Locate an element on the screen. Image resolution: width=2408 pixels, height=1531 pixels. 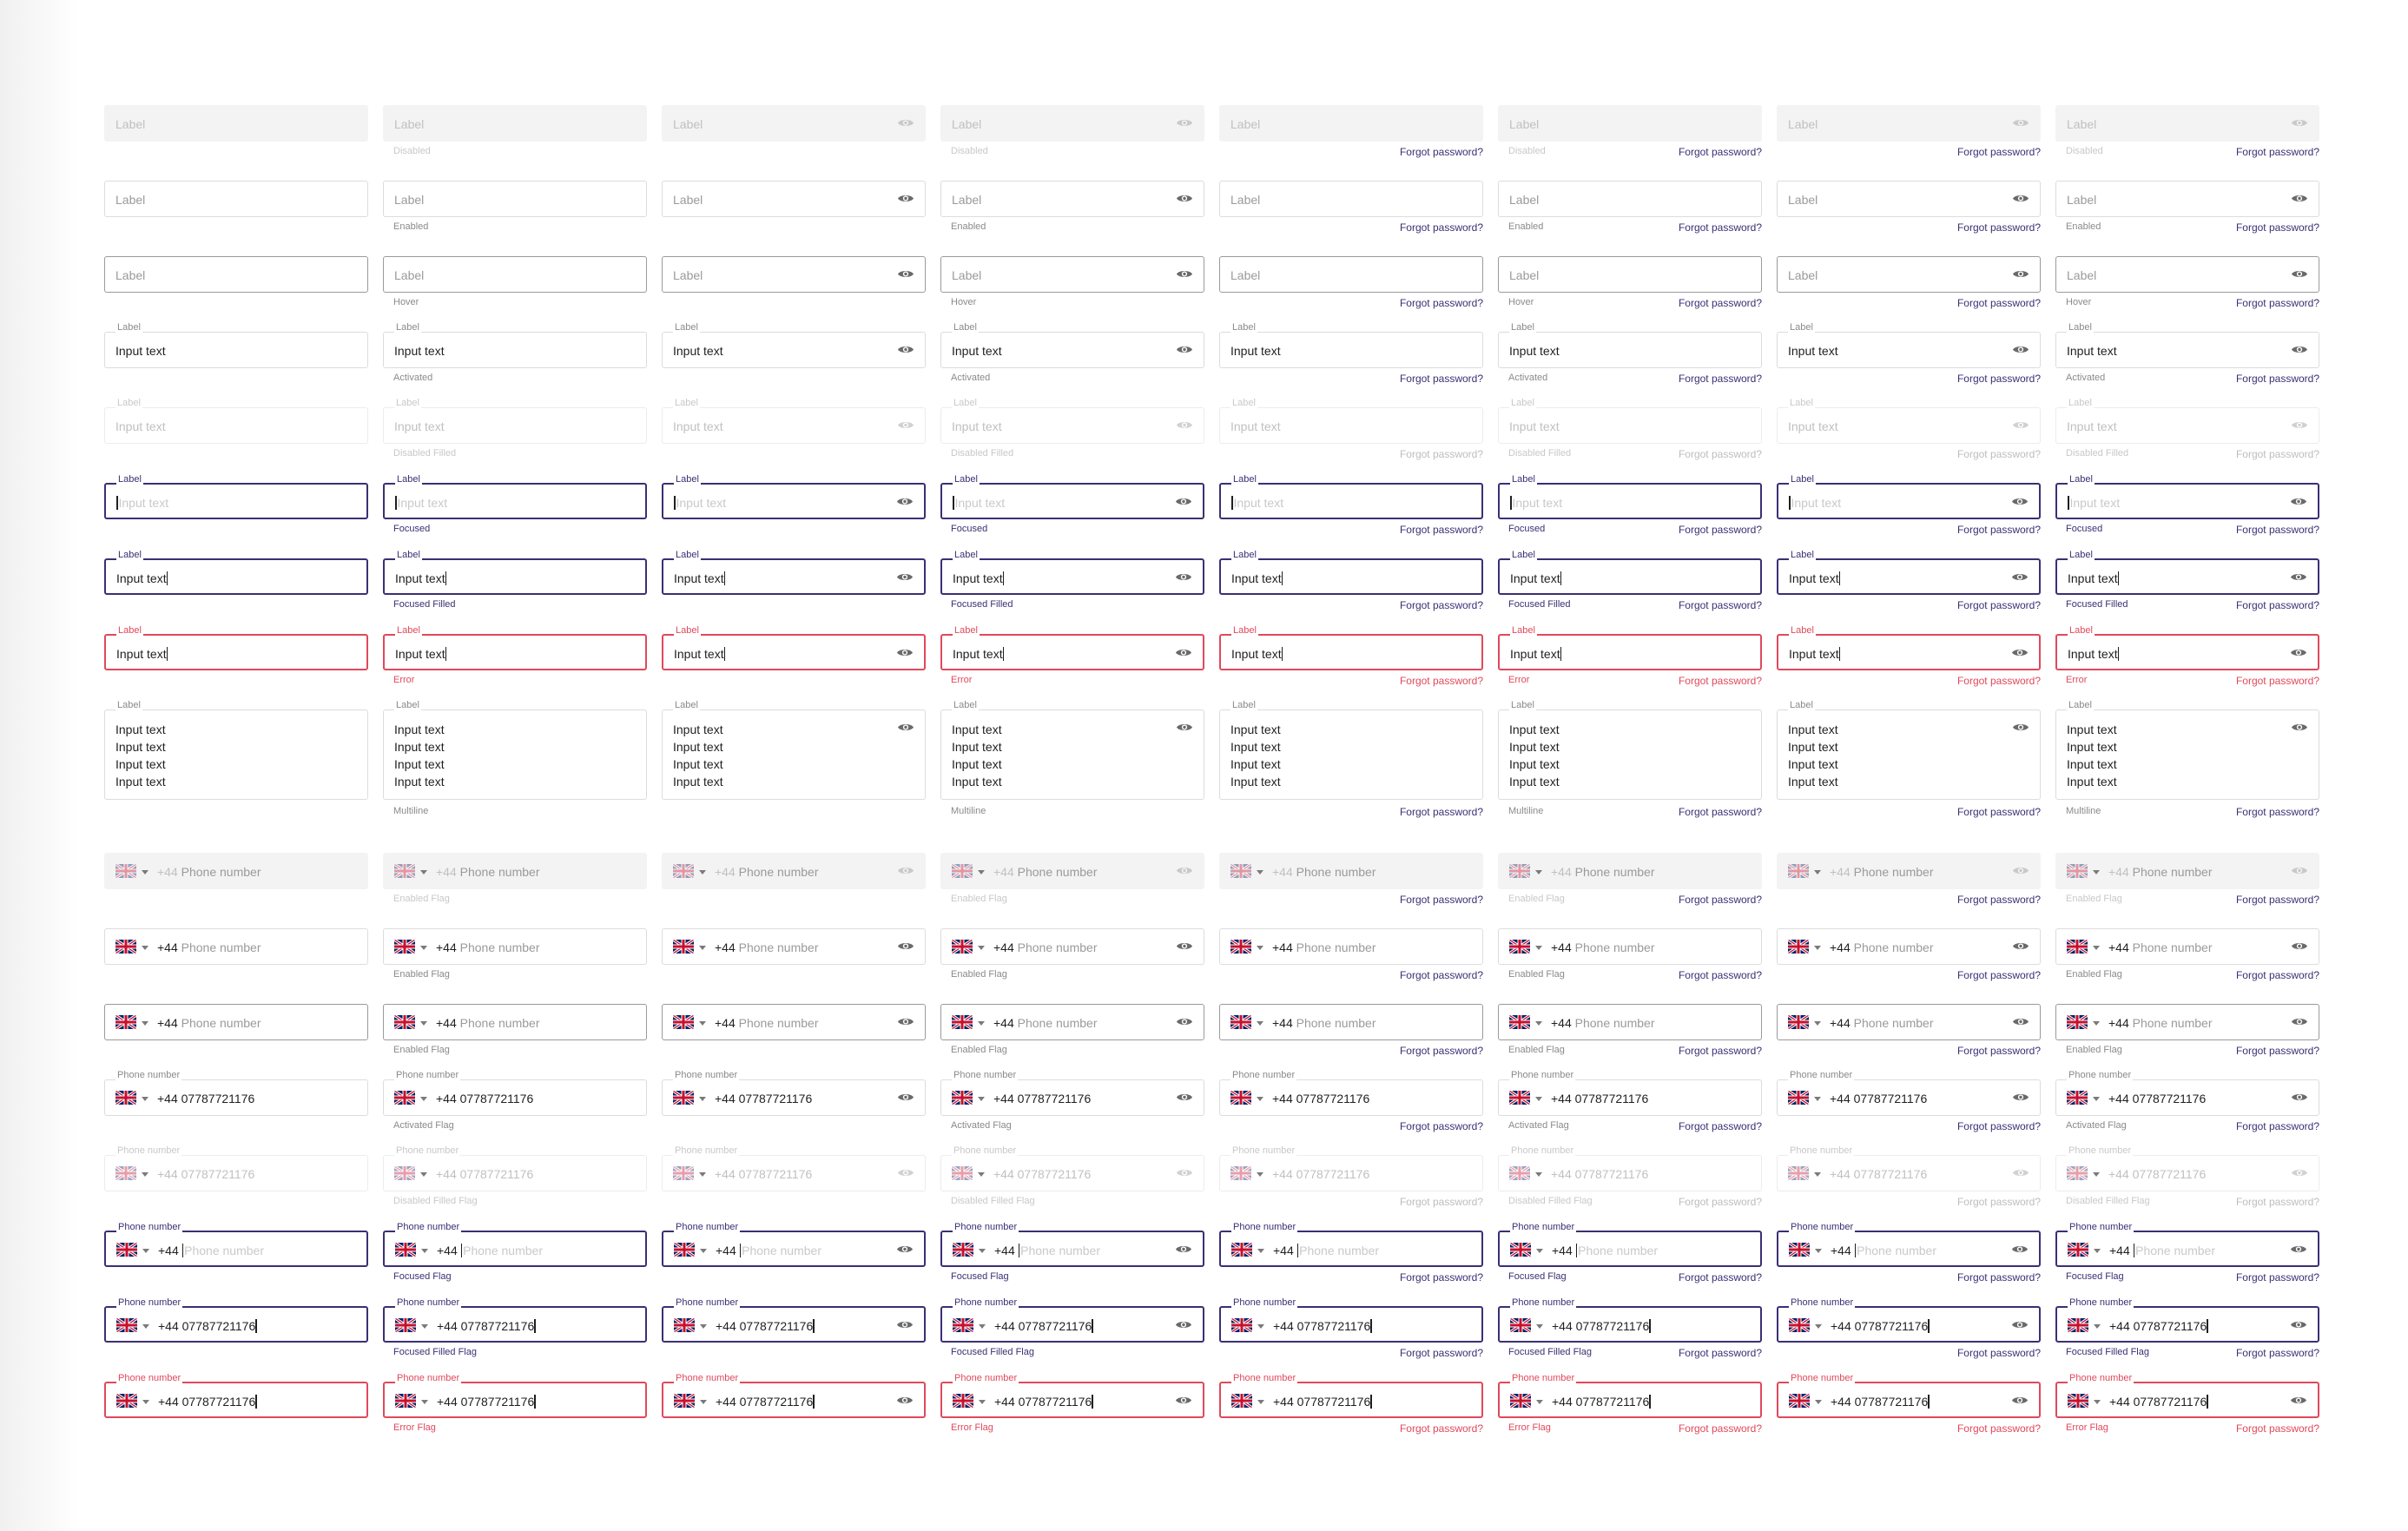
phone-input: +44 Phone number is located at coordinates (1072, 946).